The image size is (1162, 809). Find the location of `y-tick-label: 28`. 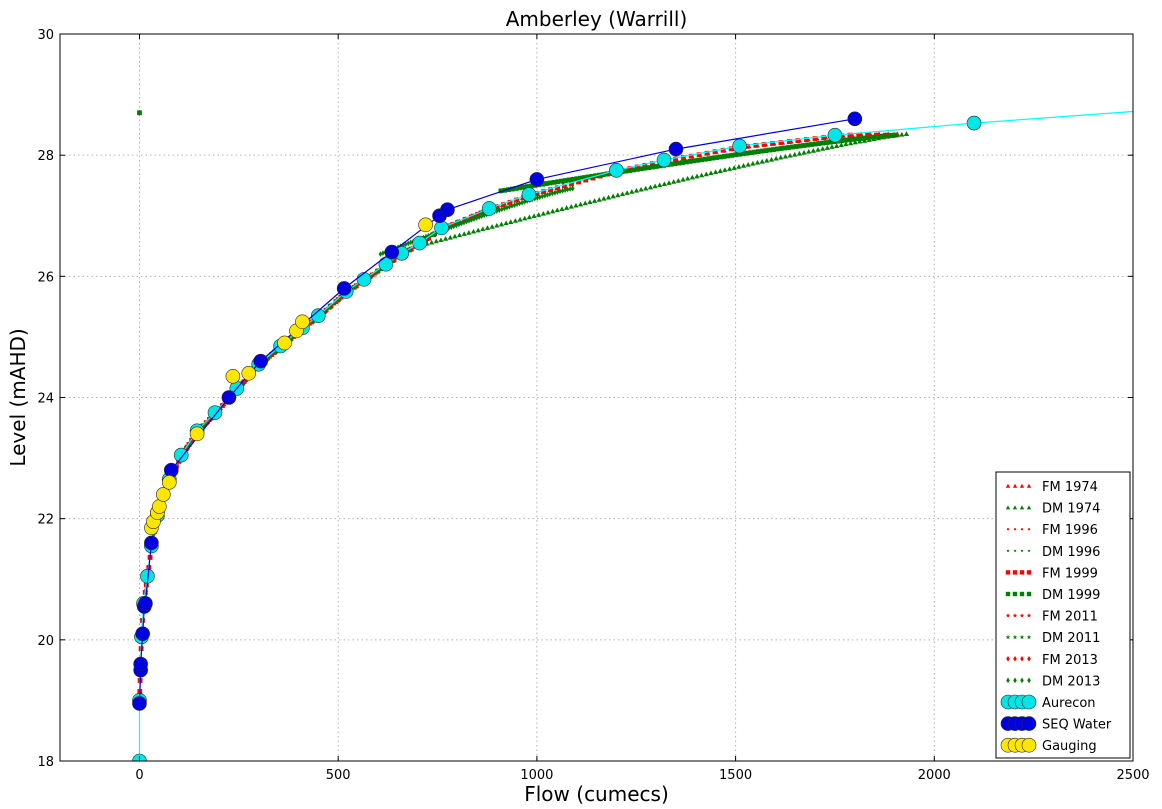

y-tick-label: 28 is located at coordinates (45, 156).